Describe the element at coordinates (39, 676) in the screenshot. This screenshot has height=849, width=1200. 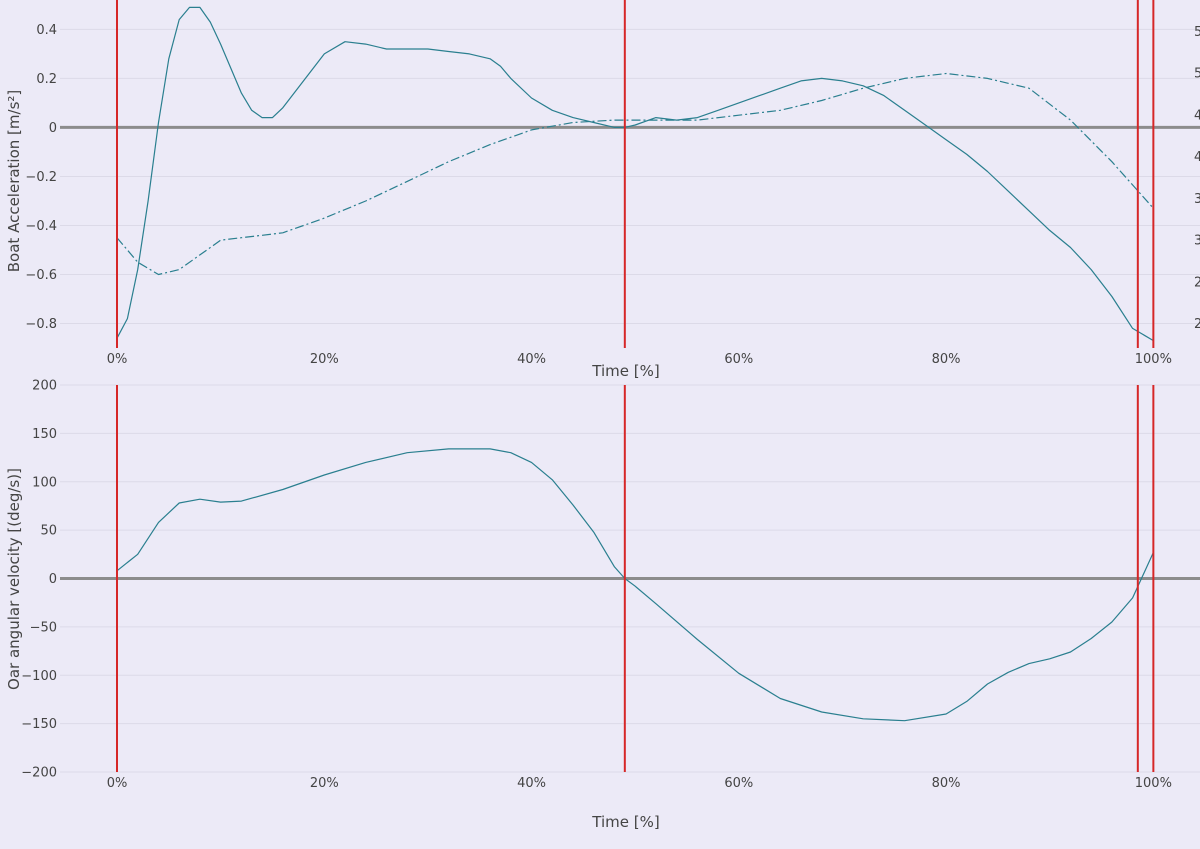
I see `y-tick-label: −100` at that location.